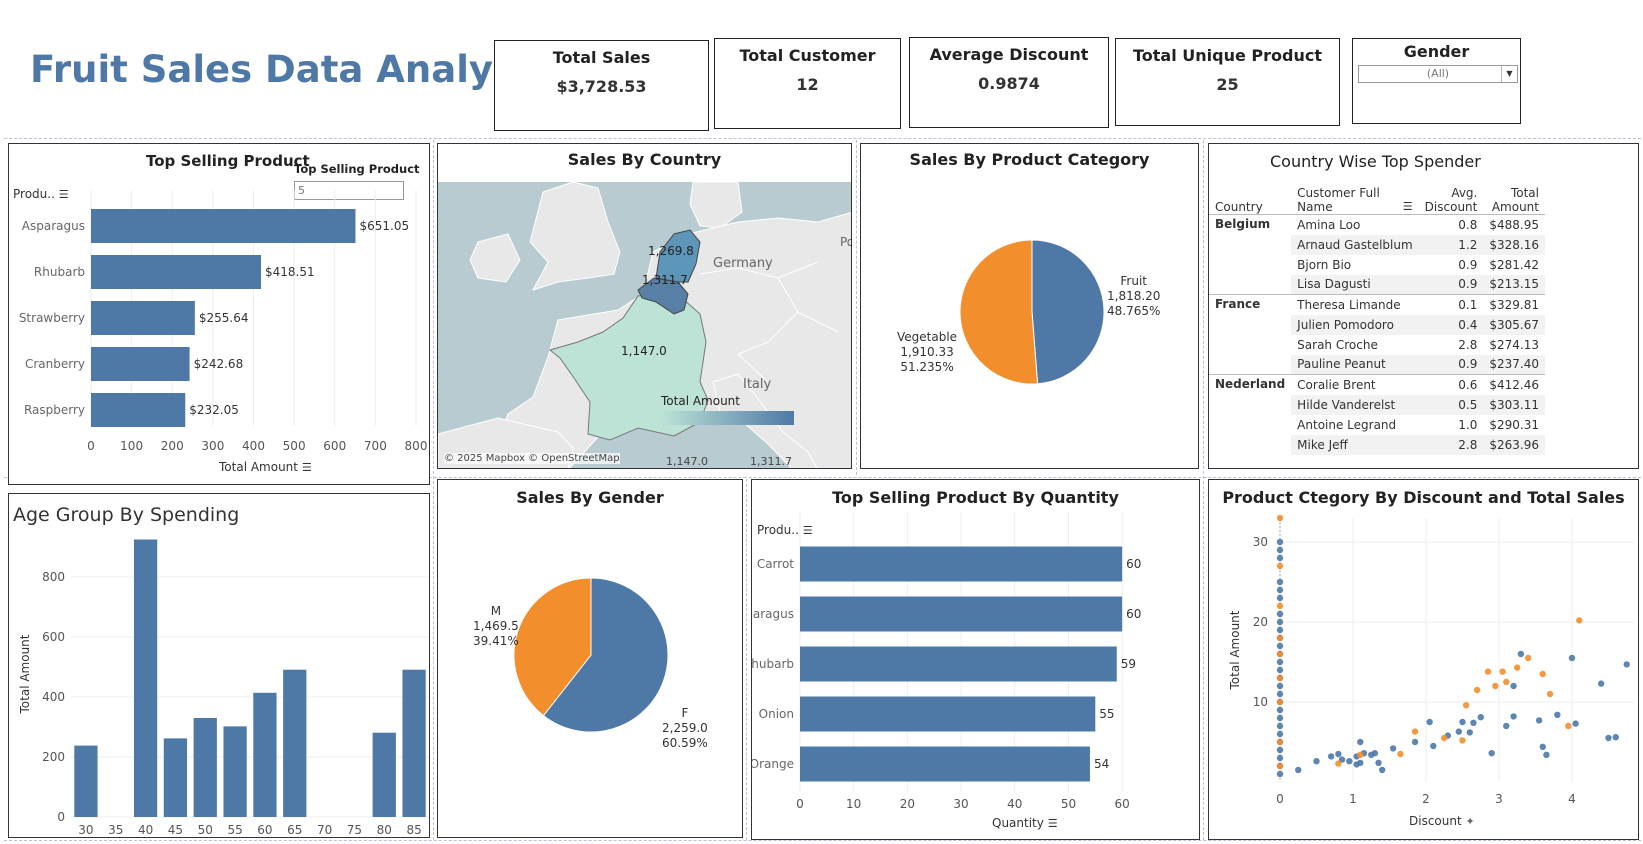 The height and width of the screenshot is (844, 1643). What do you see at coordinates (1260, 542) in the screenshot?
I see `y-tick-label: 30` at bounding box center [1260, 542].